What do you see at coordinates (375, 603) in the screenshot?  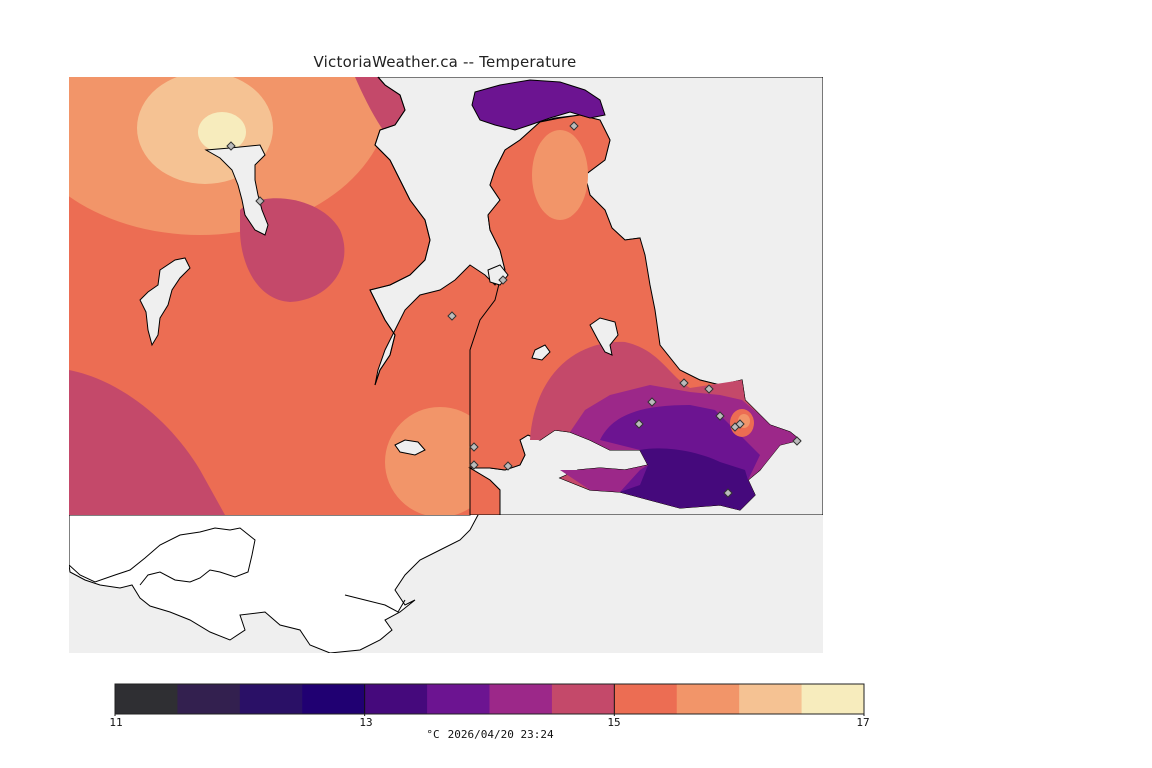 I see `hood-canal-line` at bounding box center [375, 603].